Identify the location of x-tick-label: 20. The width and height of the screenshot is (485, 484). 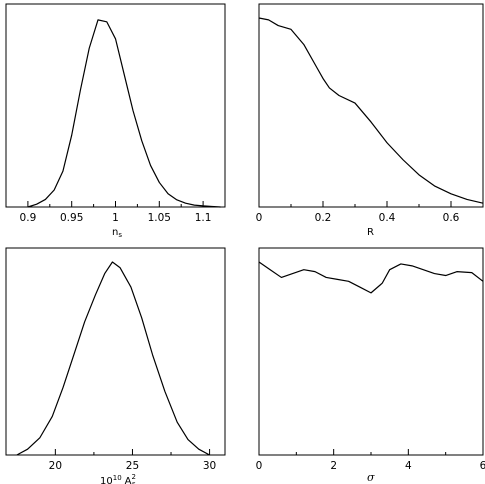
(55, 466).